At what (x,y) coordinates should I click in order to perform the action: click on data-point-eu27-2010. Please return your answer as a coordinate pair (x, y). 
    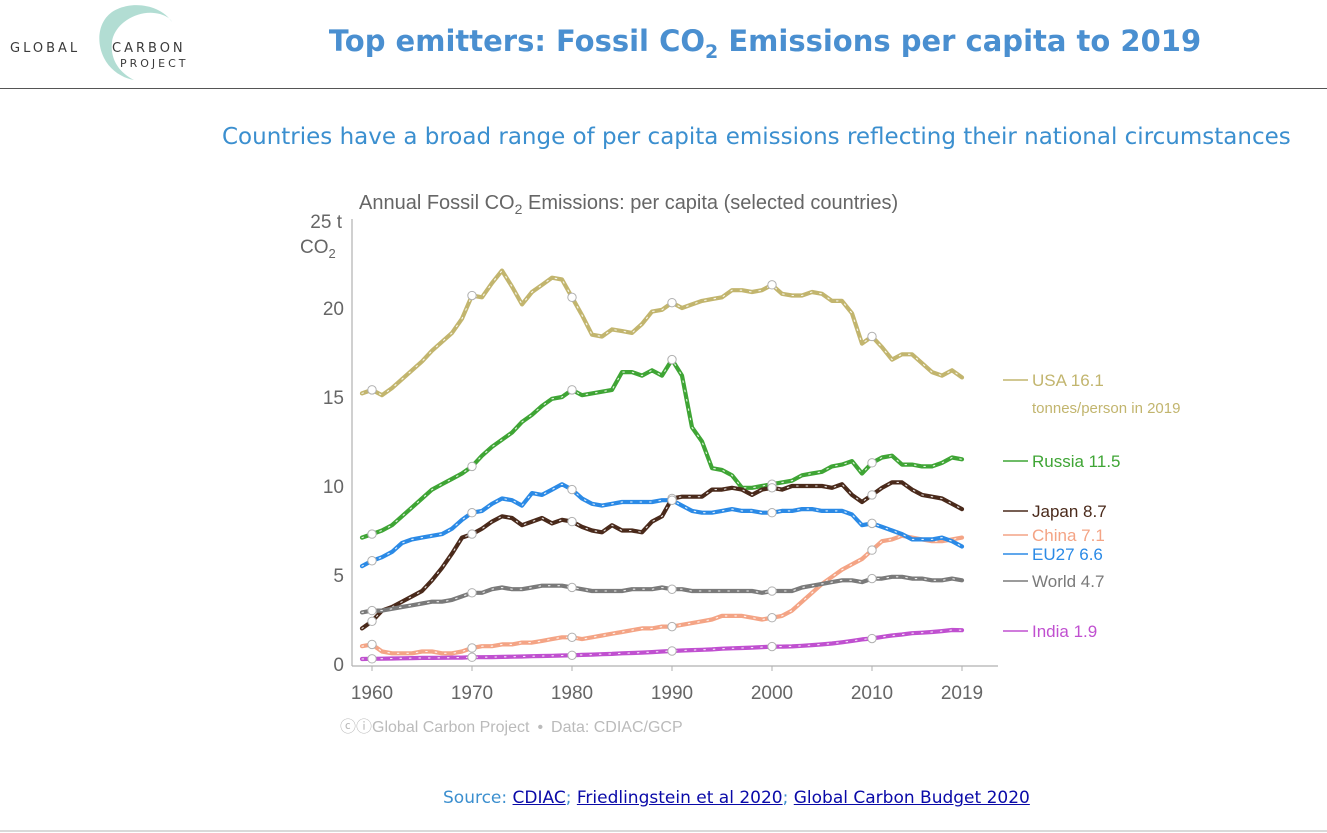
    Looking at the image, I should click on (872, 523).